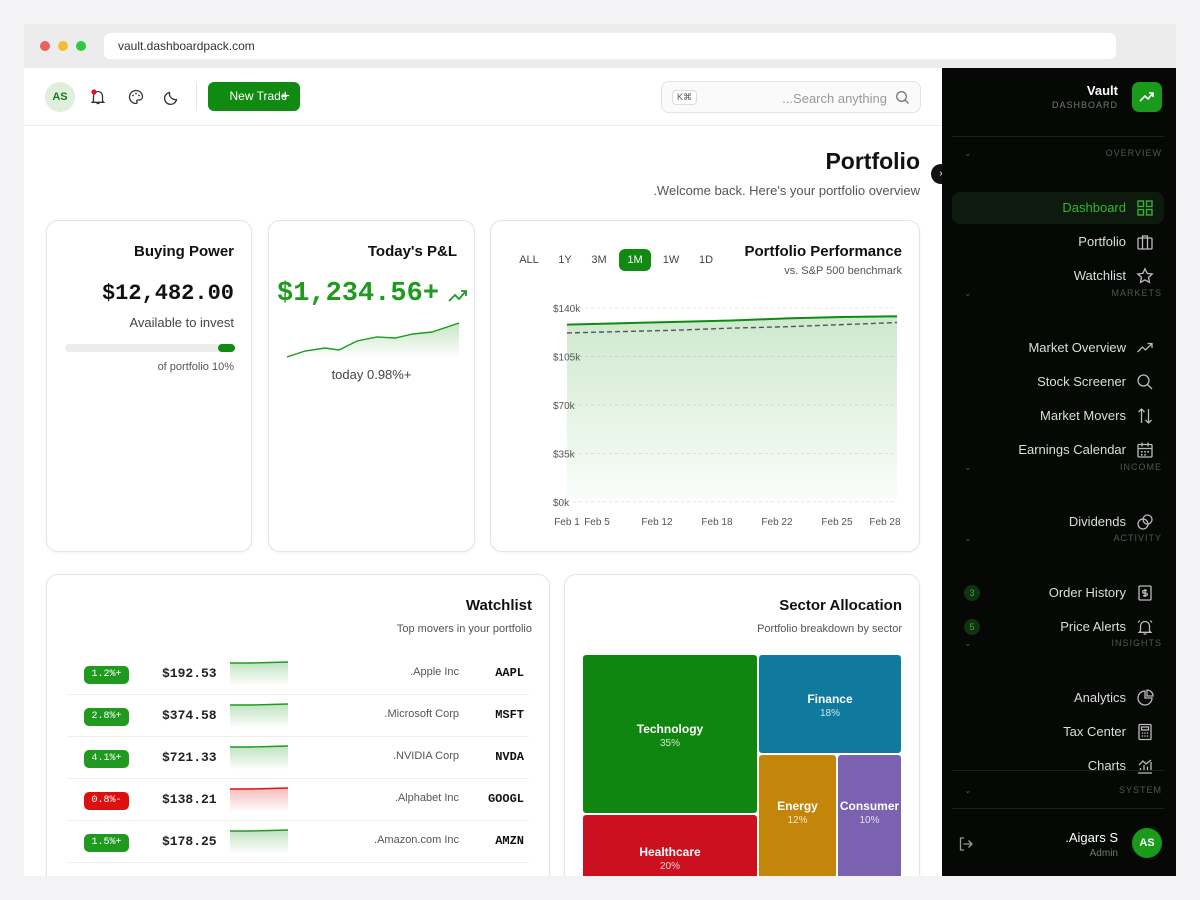  Describe the element at coordinates (885, 522) in the screenshot. I see `x-tick-label: Feb 28` at that location.